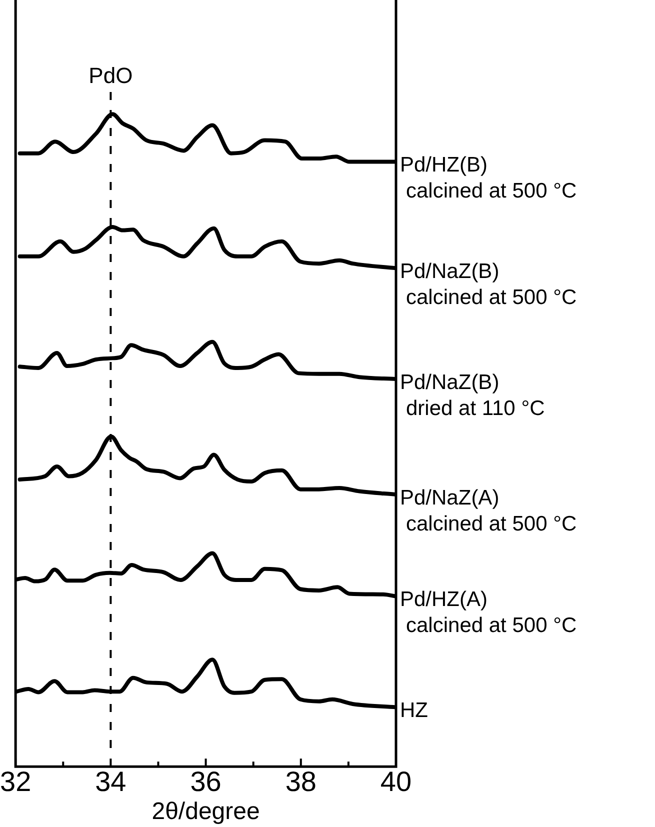 The width and height of the screenshot is (655, 827). What do you see at coordinates (110, 782) in the screenshot?
I see `x-tick-label: 34` at bounding box center [110, 782].